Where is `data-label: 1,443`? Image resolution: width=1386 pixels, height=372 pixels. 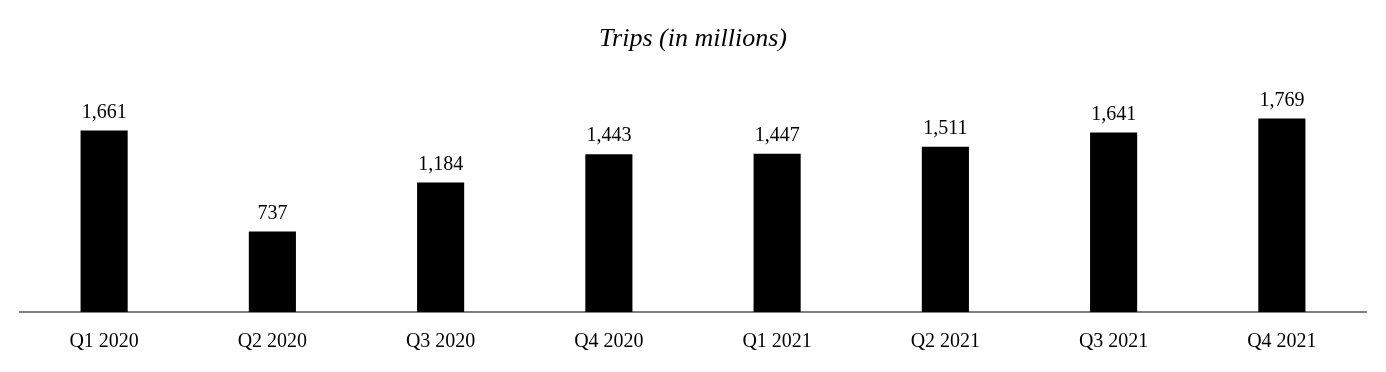
data-label: 1,443 is located at coordinates (609, 134).